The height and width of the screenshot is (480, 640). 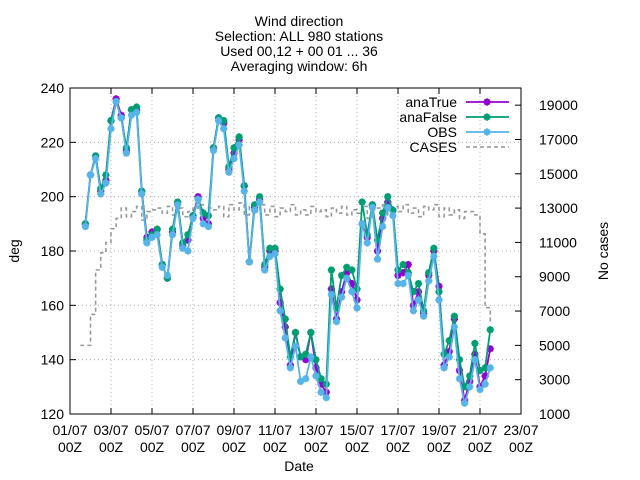 What do you see at coordinates (459, 147) in the screenshot?
I see `legend-item-cases: CASES` at bounding box center [459, 147].